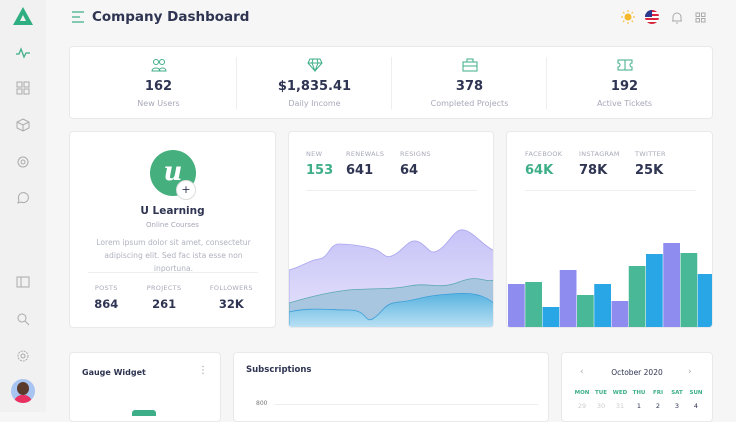 This screenshot has width=736, height=422. I want to click on sidebar, so click(23, 206).